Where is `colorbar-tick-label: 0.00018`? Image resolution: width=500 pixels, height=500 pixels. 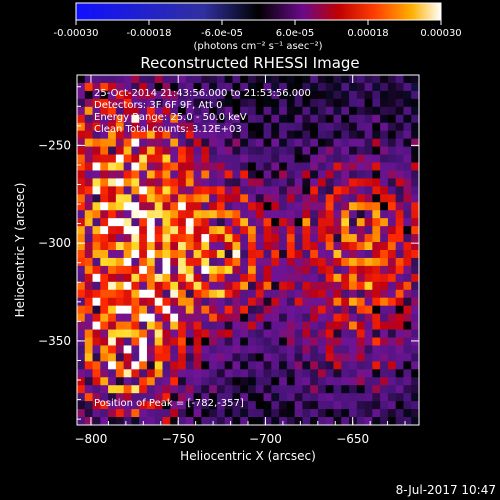 colorbar-tick-label: 0.00018 is located at coordinates (367, 33).